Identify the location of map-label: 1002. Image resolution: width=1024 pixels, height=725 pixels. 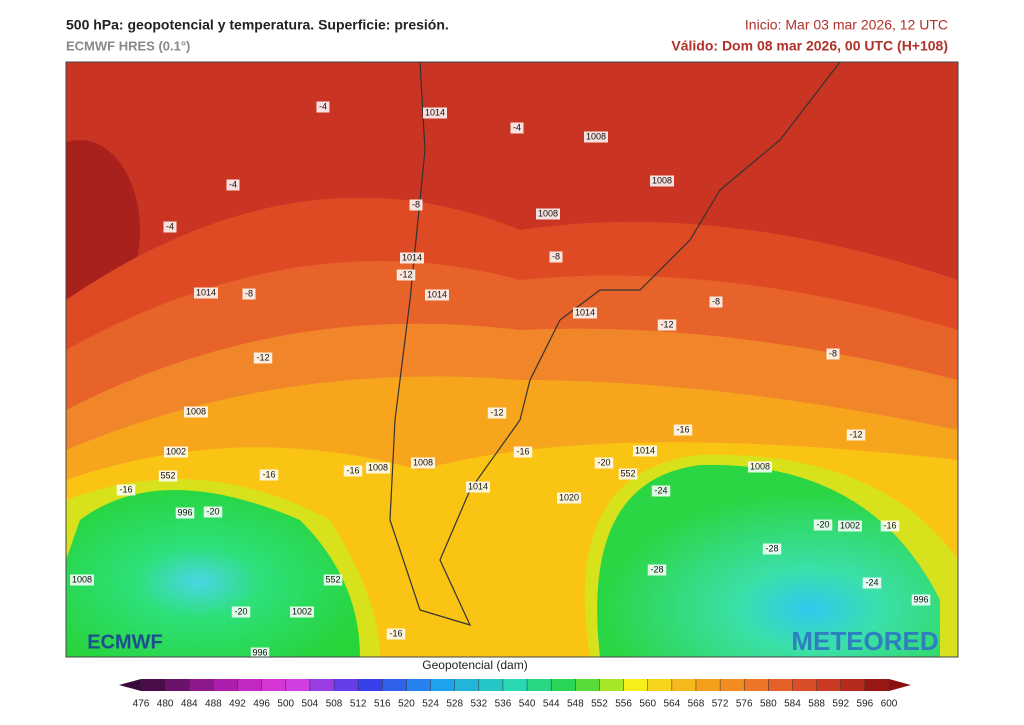
(302, 611).